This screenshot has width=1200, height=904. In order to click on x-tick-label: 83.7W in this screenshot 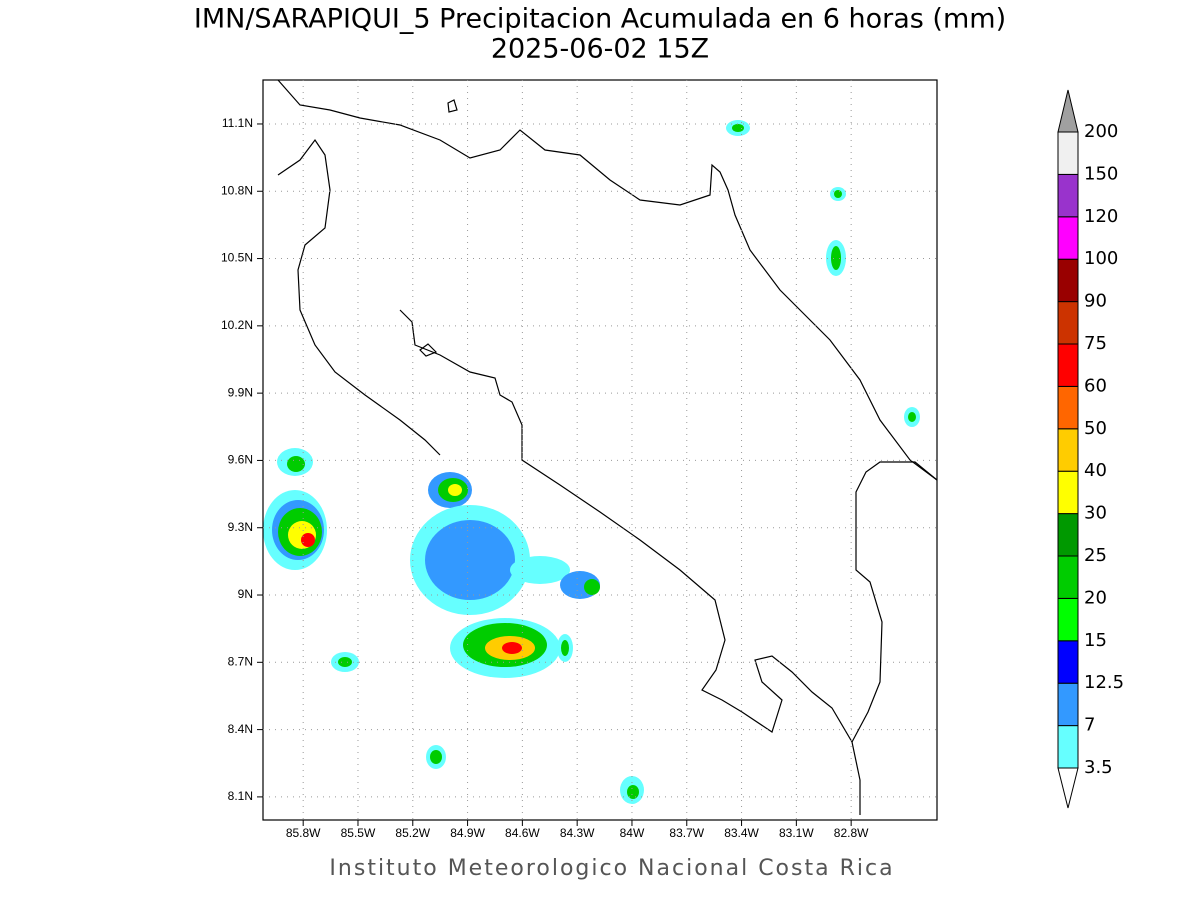, I will do `click(686, 833)`.